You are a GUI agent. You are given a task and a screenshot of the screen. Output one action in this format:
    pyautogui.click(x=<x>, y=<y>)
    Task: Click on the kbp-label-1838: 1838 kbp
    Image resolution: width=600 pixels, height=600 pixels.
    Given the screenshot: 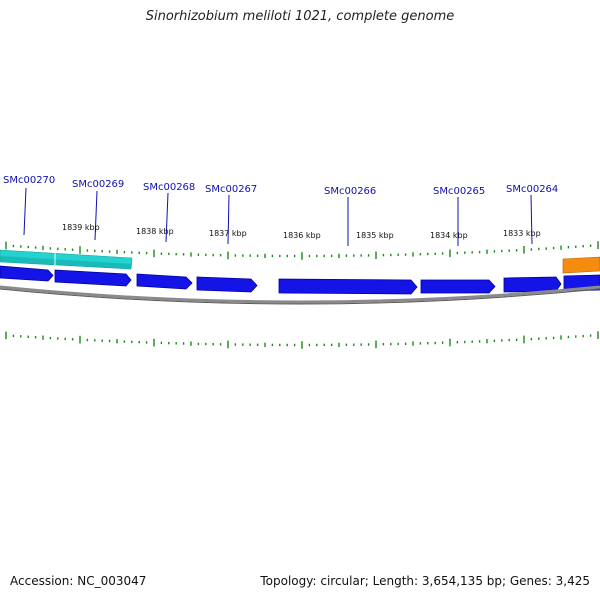 What is the action you would take?
    pyautogui.click(x=155, y=231)
    